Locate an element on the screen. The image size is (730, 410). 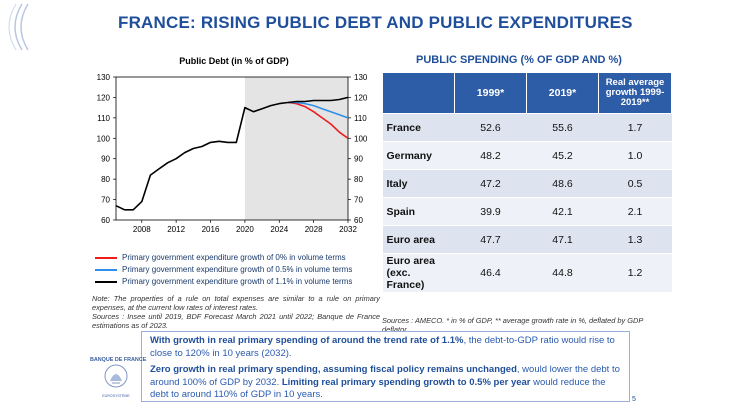
row-country: Italy is located at coordinates (418, 183).